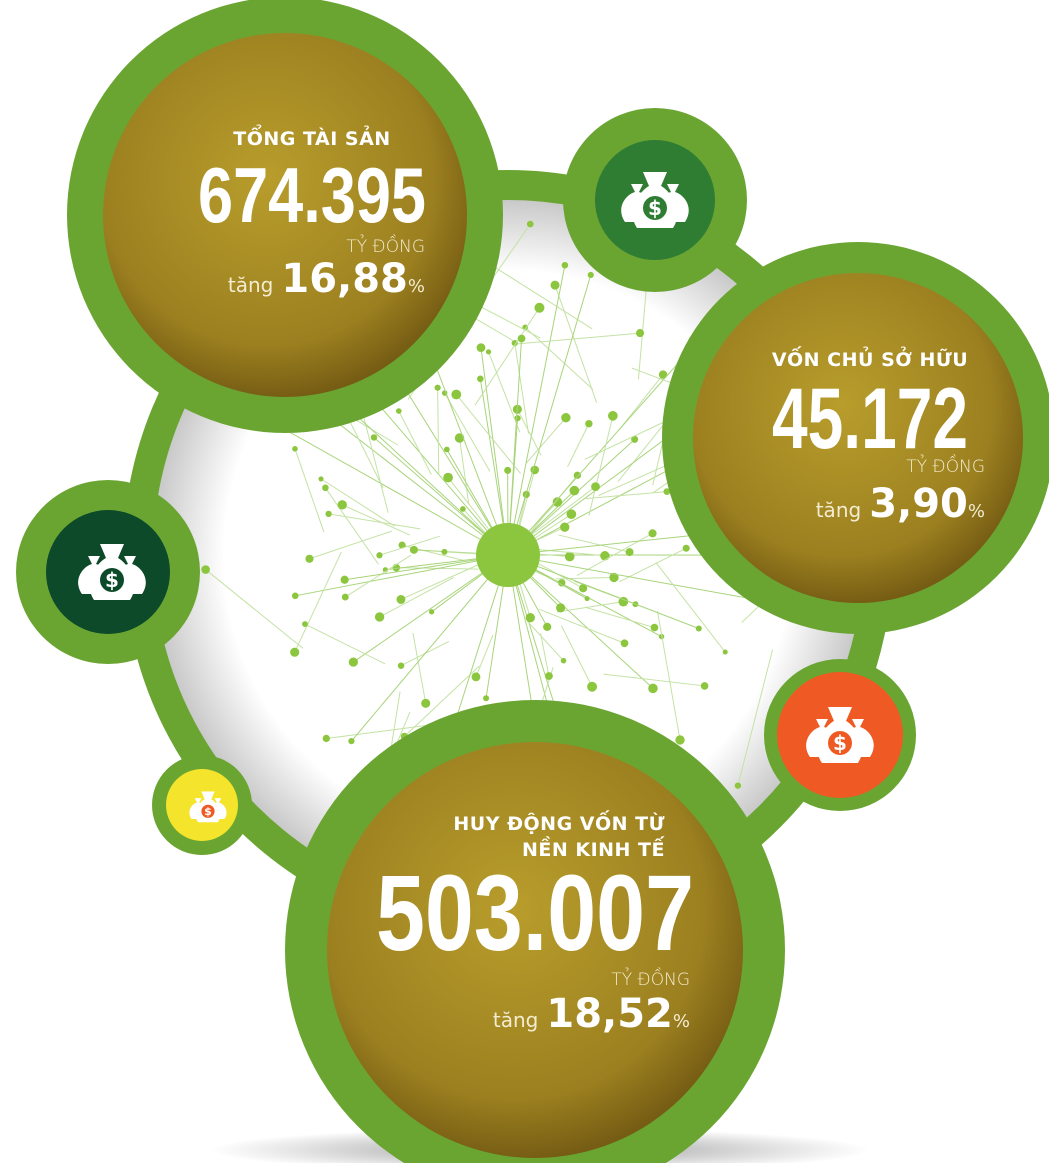 This screenshot has height=1163, width=1049. What do you see at coordinates (593, 848) in the screenshot?
I see `stat-title: NỀN KINH TẾ` at bounding box center [593, 848].